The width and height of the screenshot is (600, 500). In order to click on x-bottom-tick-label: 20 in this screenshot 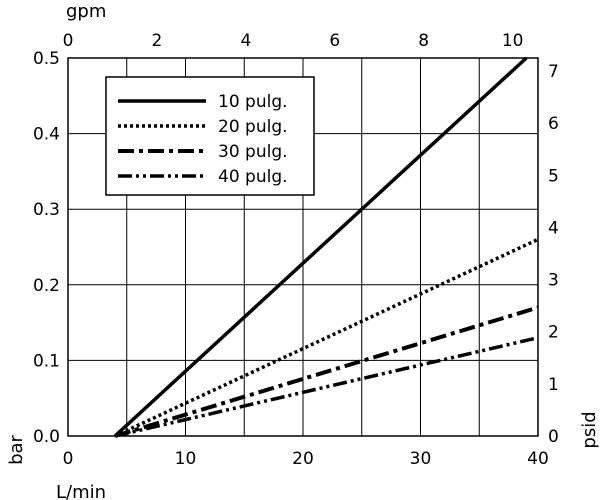, I will do `click(303, 459)`.